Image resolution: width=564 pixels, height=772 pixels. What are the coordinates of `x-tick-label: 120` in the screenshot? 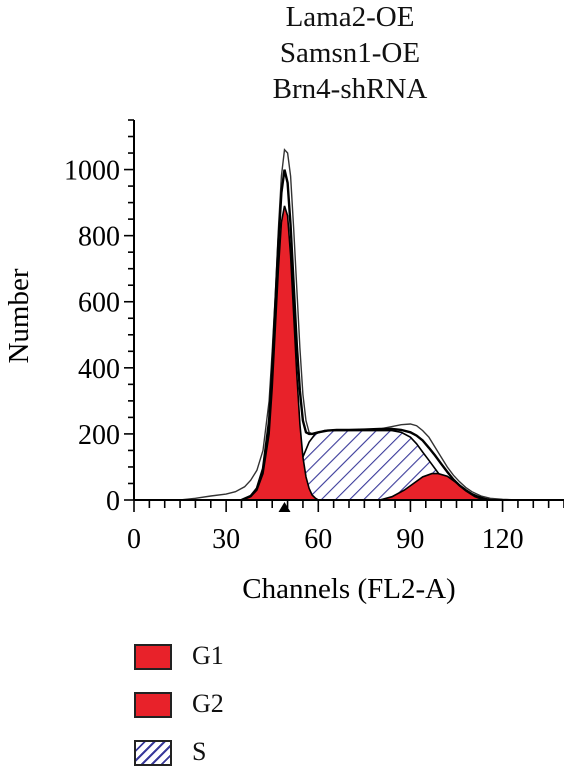 It's located at (503, 539).